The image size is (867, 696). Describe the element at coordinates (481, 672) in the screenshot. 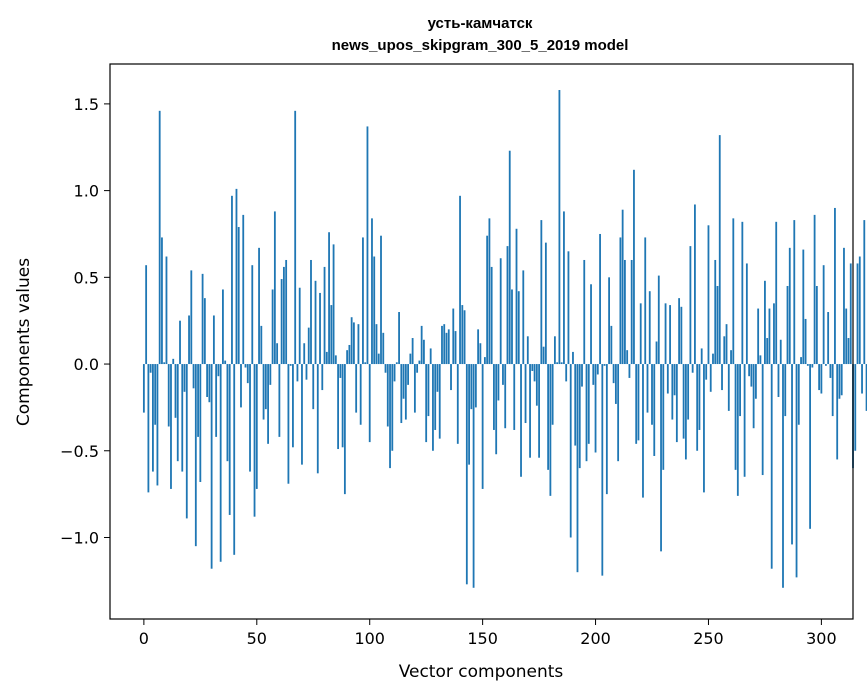

I see `x-axis-label: Vector components` at that location.